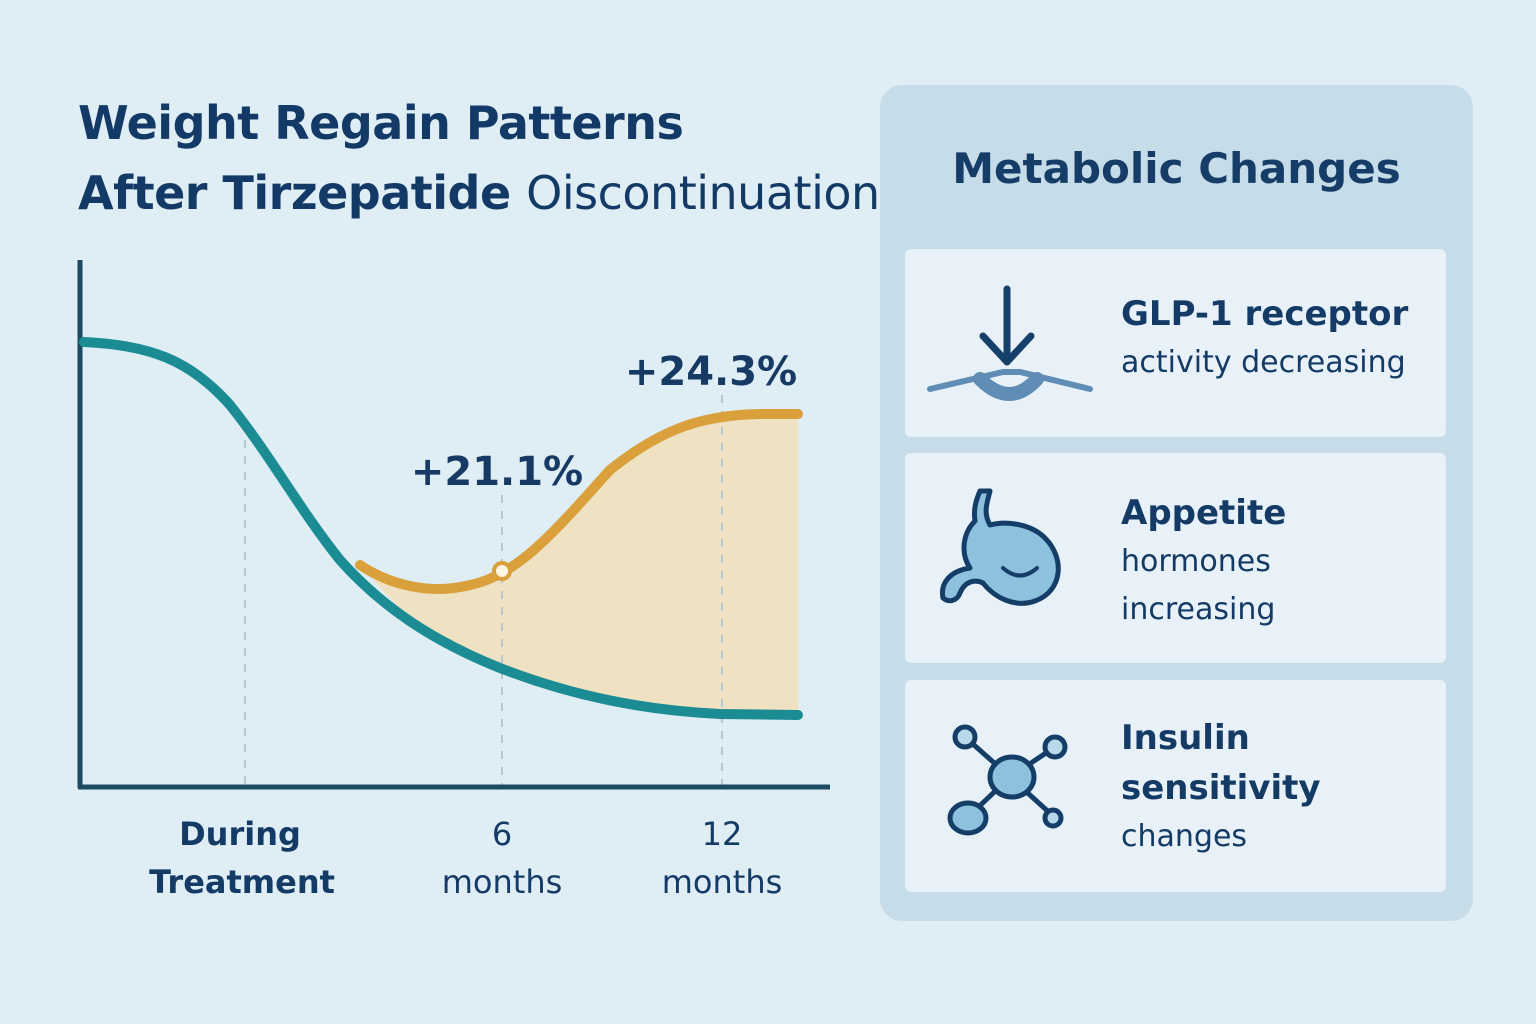 Image resolution: width=1536 pixels, height=1024 pixels. I want to click on annotation-6-months: +21.1%, so click(497, 472).